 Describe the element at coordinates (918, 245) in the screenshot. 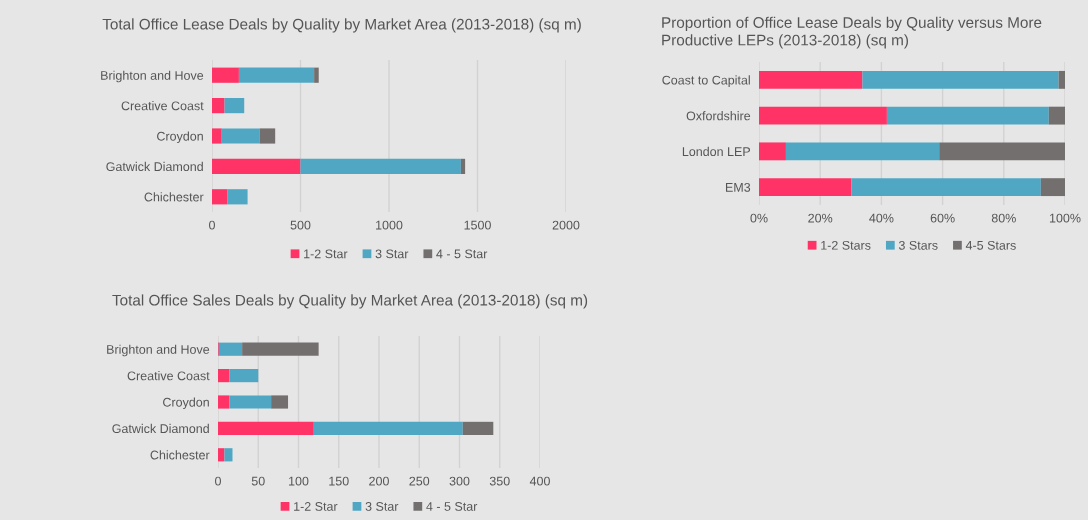

I see `legend-label: 3 Stars` at that location.